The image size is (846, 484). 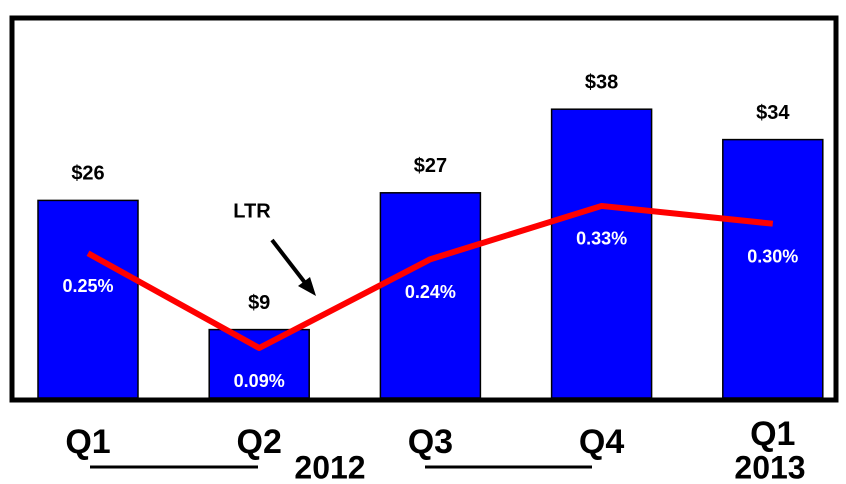 I want to click on annotation-arrow, so click(x=289, y=262).